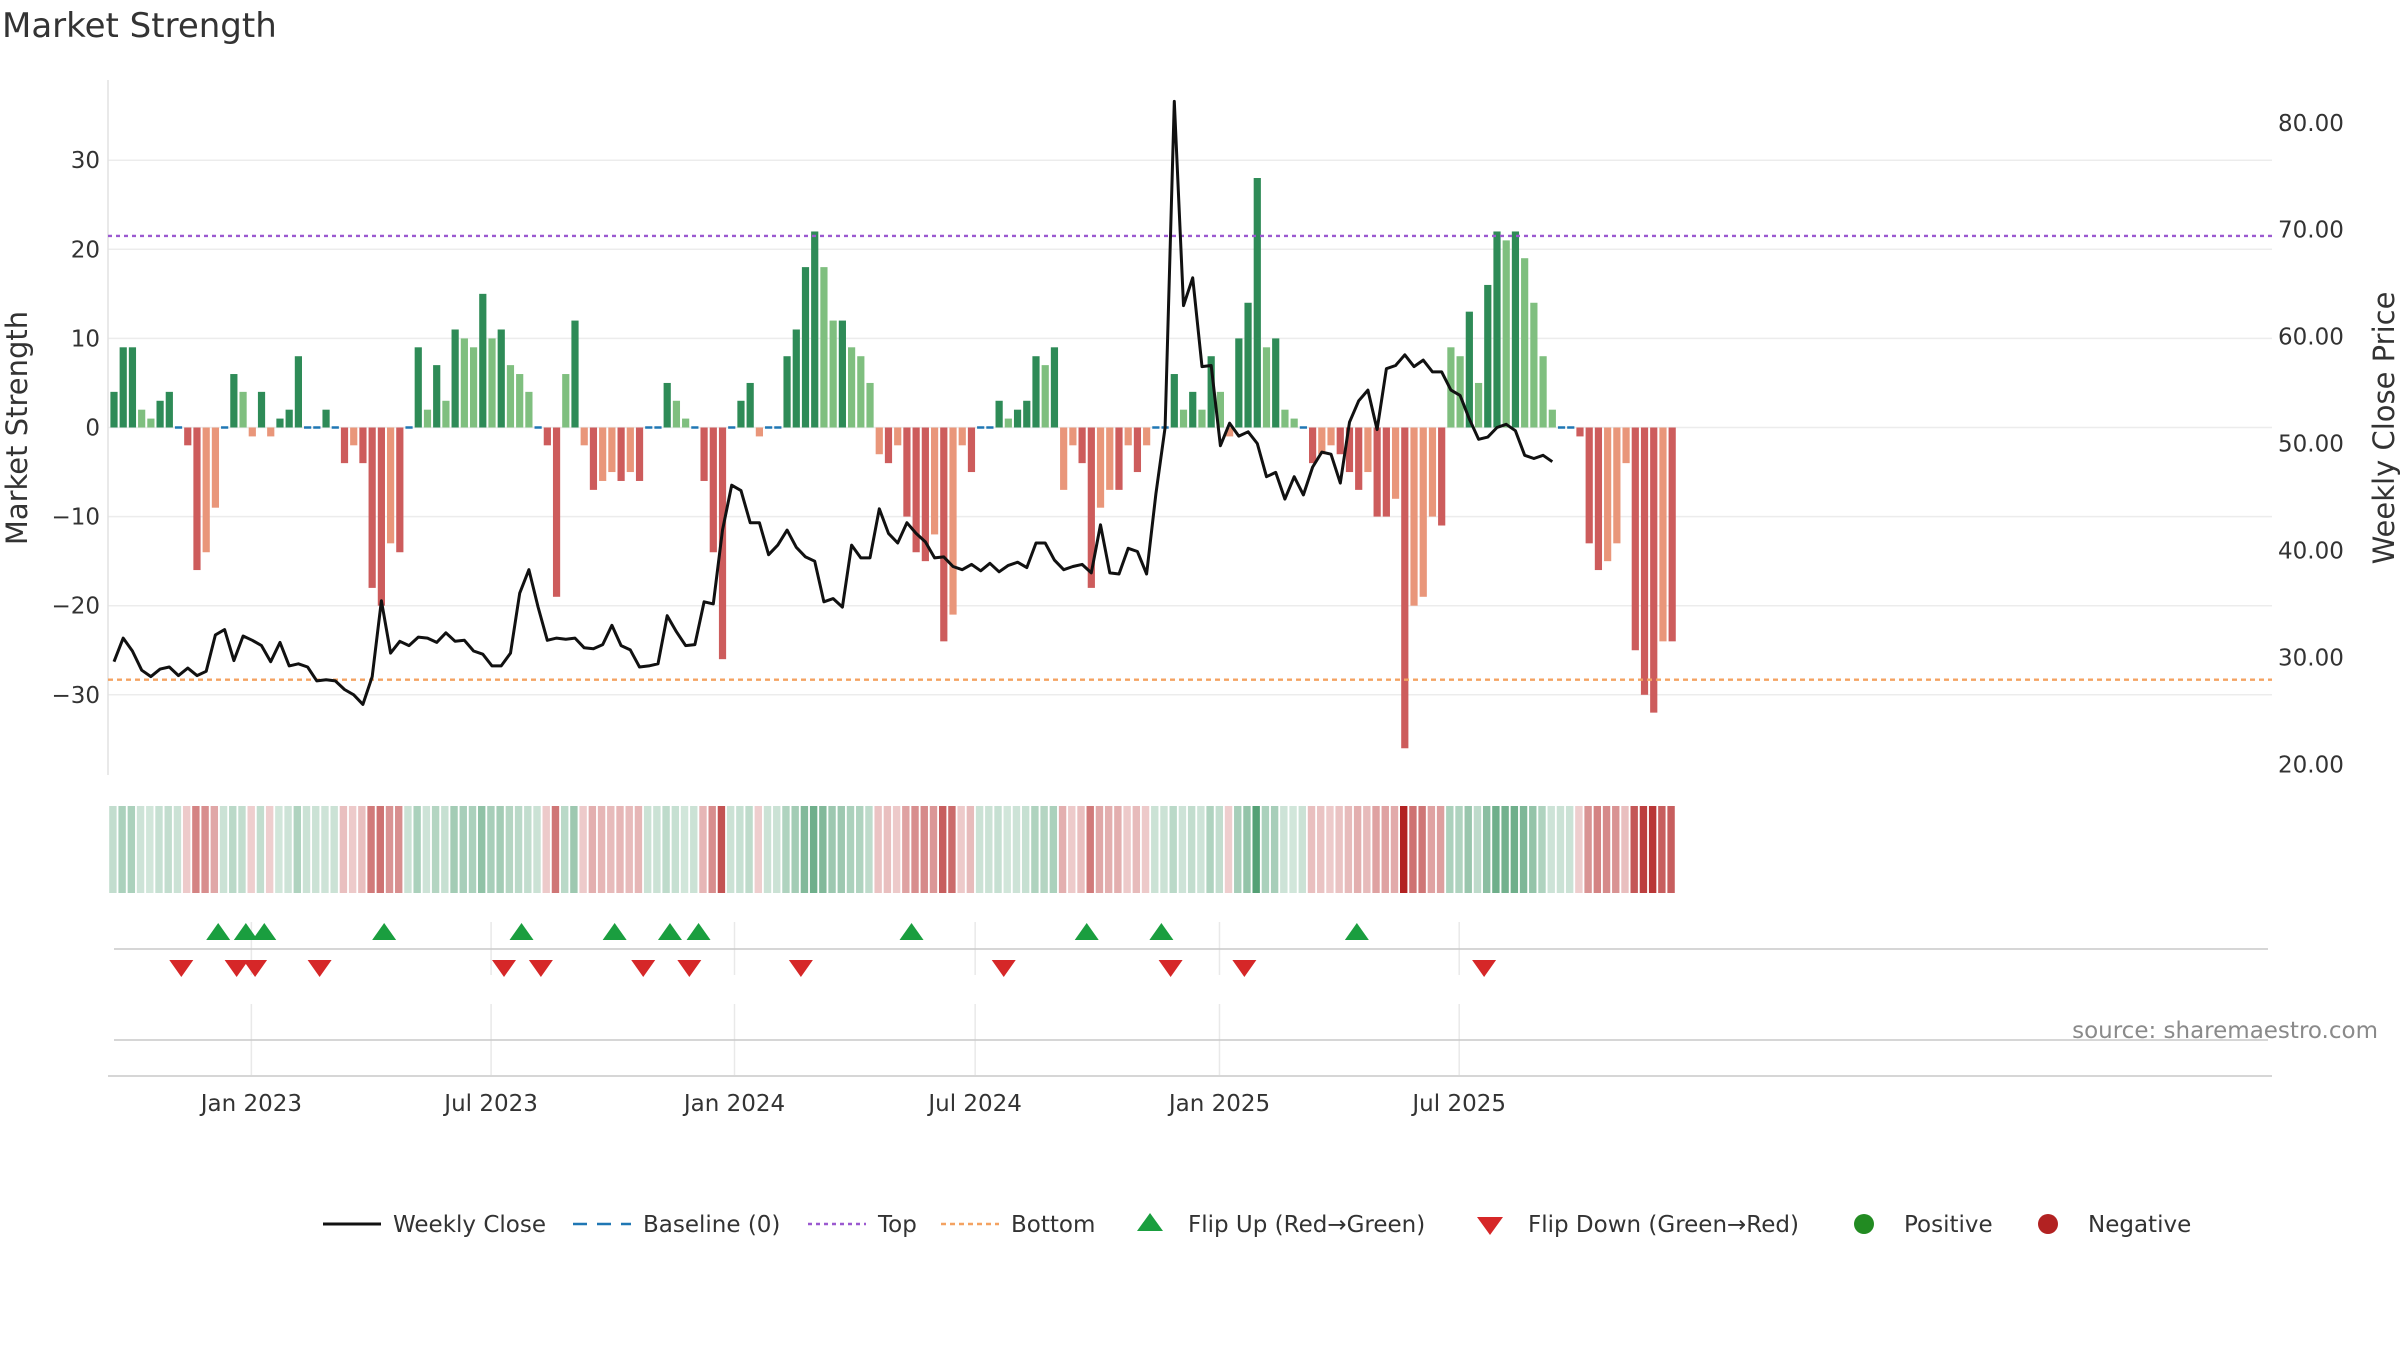  I want to click on legend-label: Flip Up (Red→Green), so click(1306, 1225).